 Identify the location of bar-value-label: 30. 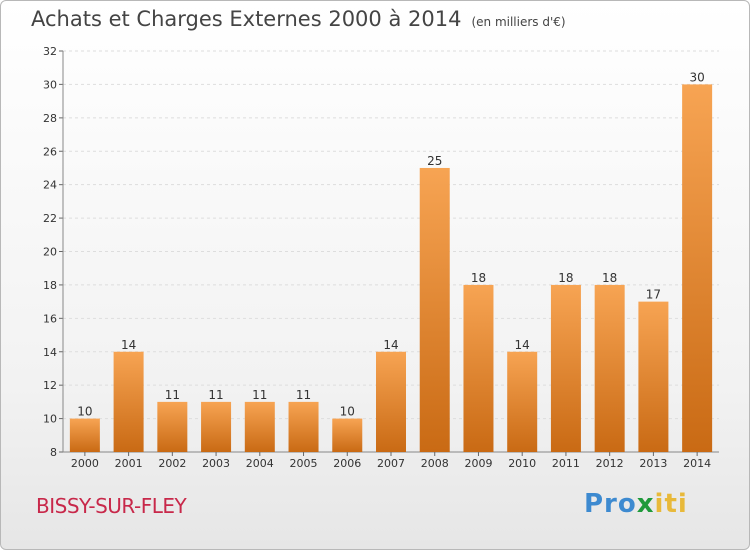
(696, 77).